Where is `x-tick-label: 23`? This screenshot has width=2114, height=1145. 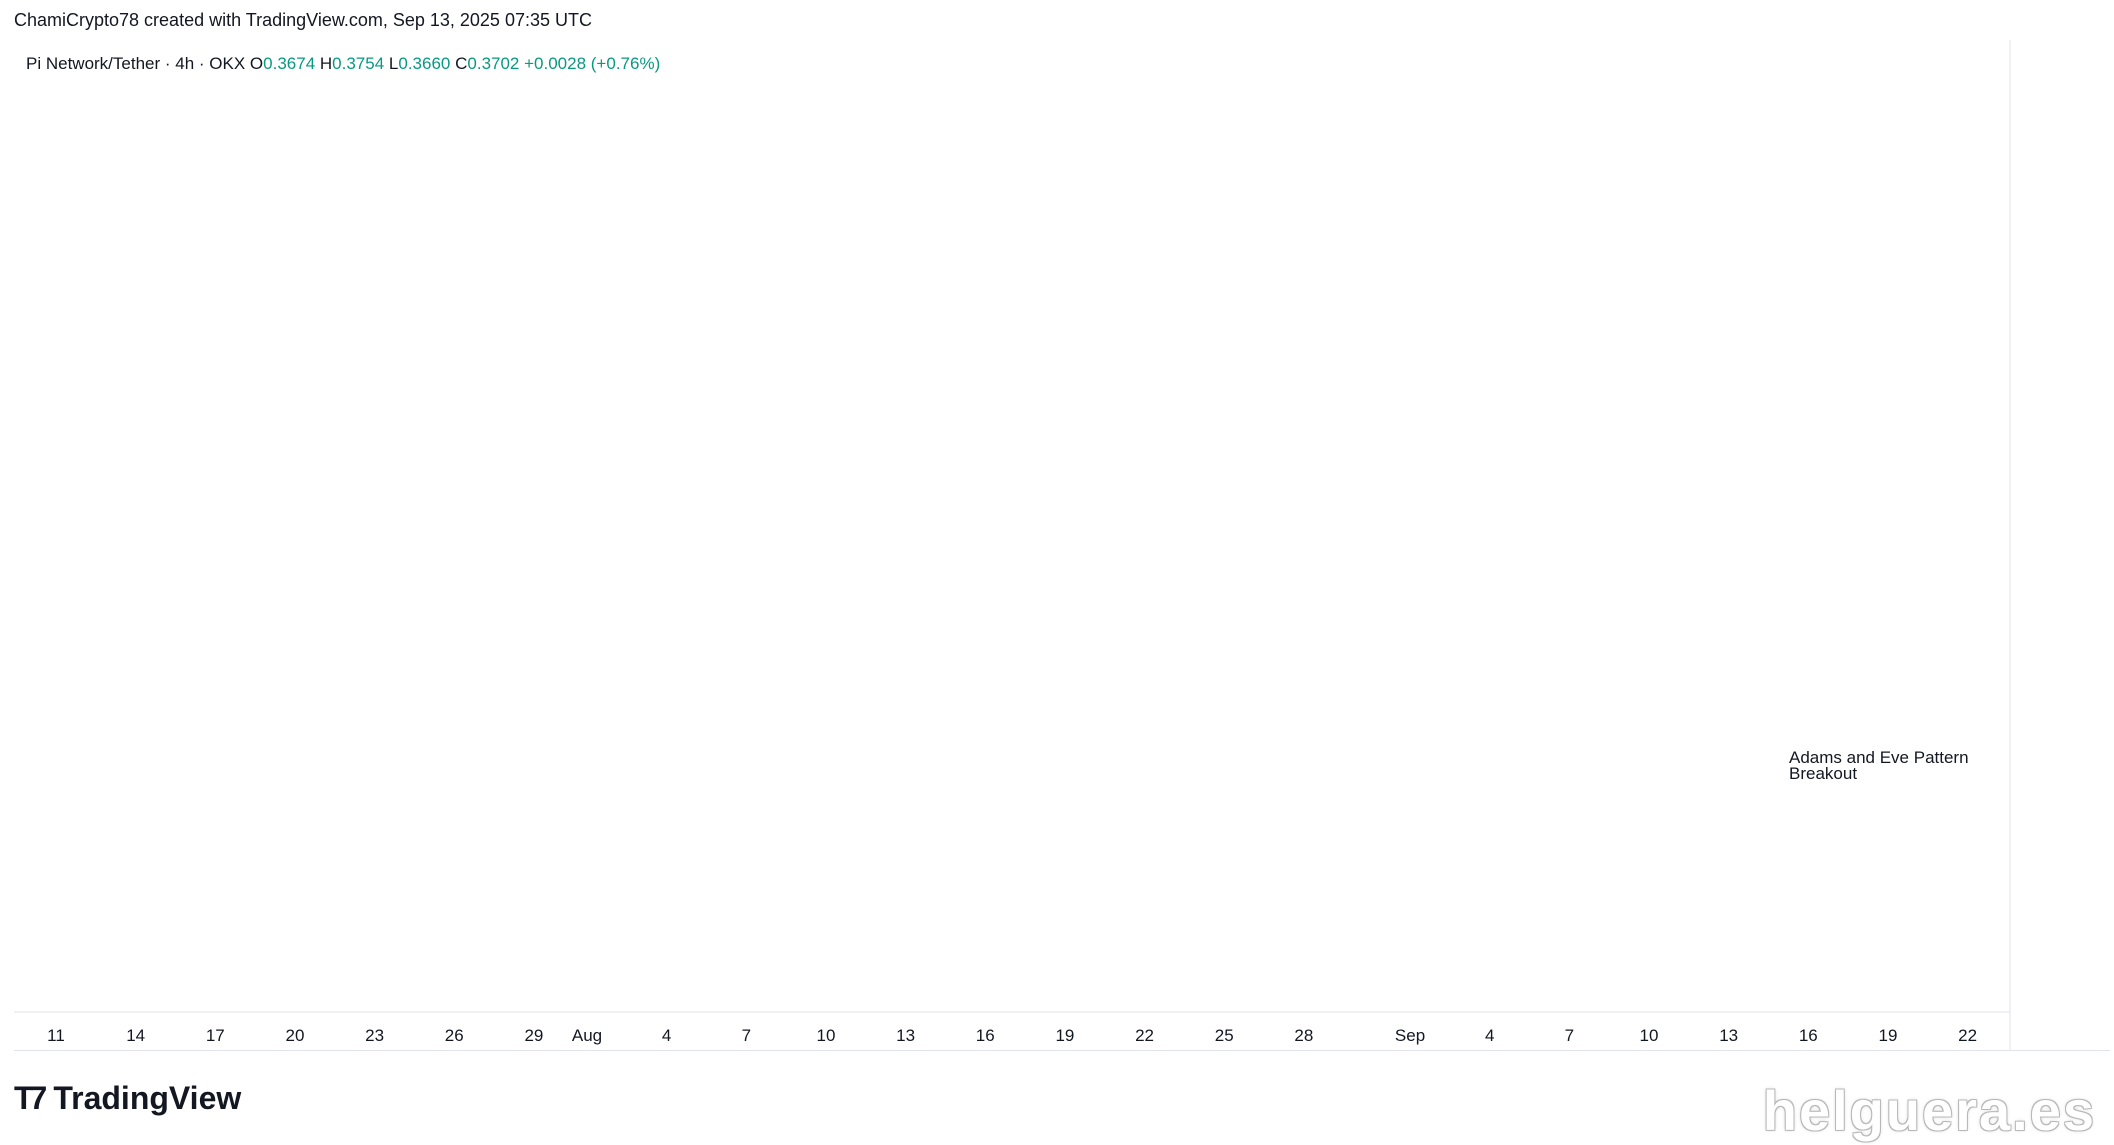 x-tick-label: 23 is located at coordinates (374, 1035).